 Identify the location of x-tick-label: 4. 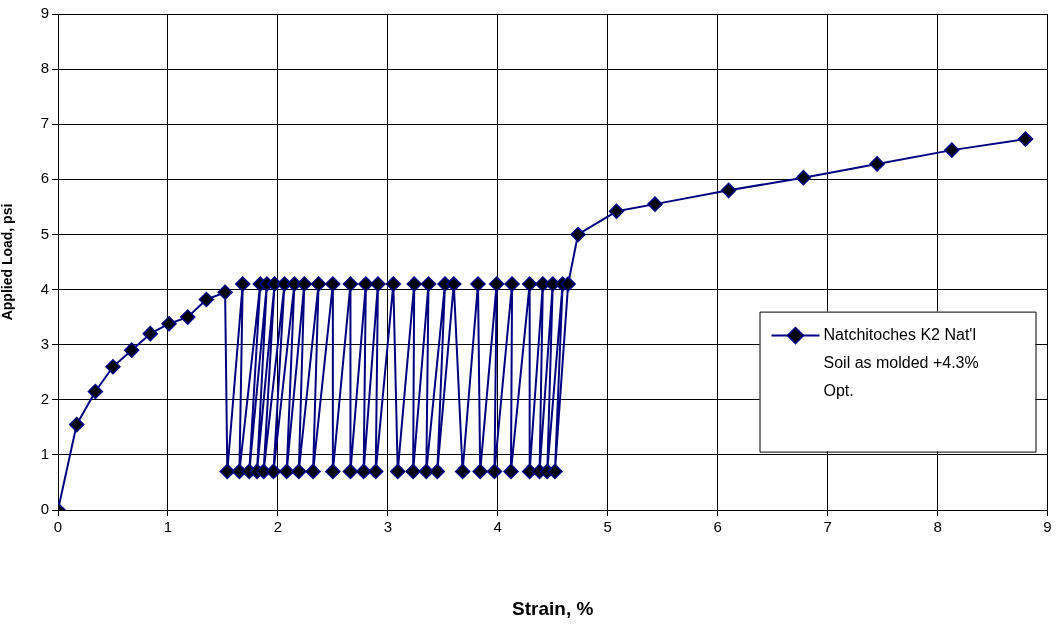
(497, 527).